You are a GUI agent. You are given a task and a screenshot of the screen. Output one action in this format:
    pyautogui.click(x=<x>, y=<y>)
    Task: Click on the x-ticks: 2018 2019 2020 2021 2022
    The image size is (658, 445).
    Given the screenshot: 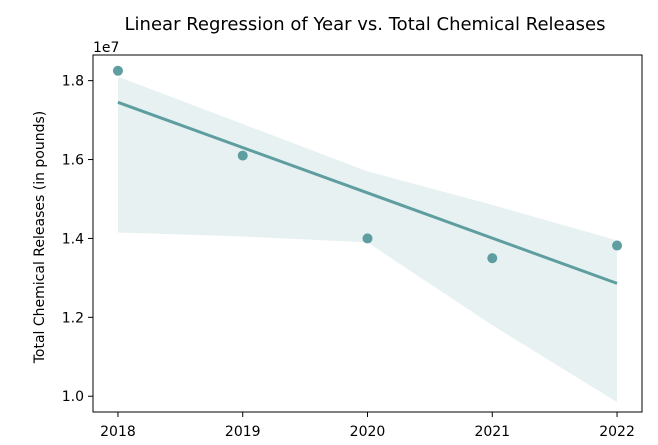 What is the action you would take?
    pyautogui.click(x=367, y=426)
    